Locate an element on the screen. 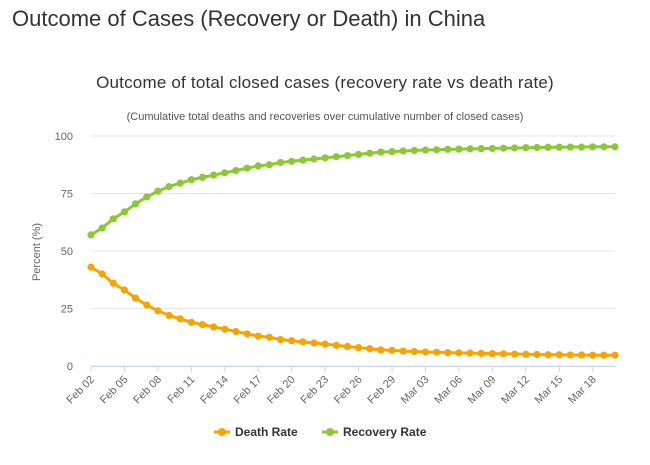 The image size is (650, 465). legend-label: Recovery Rate is located at coordinates (385, 432).